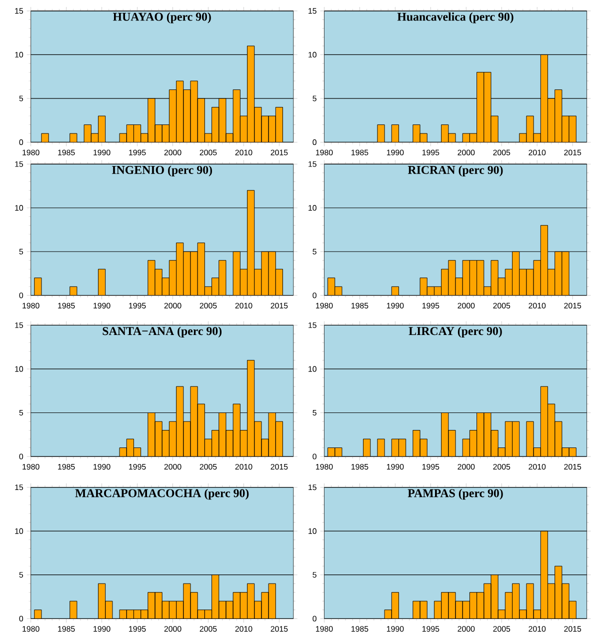 The width and height of the screenshot is (591, 635). What do you see at coordinates (455, 18) in the screenshot?
I see `chart-title: Huancavelica (perc 90)` at bounding box center [455, 18].